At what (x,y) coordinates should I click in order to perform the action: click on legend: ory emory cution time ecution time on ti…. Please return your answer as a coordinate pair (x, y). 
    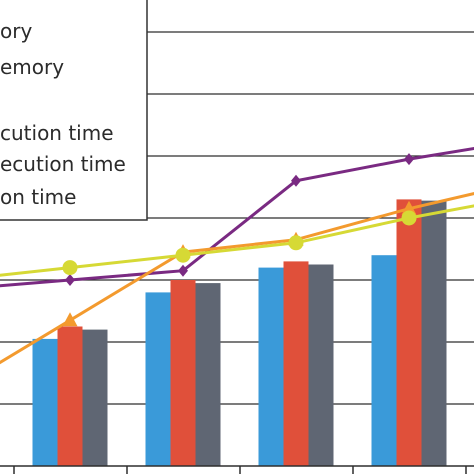
    Looking at the image, I should click on (74, 110).